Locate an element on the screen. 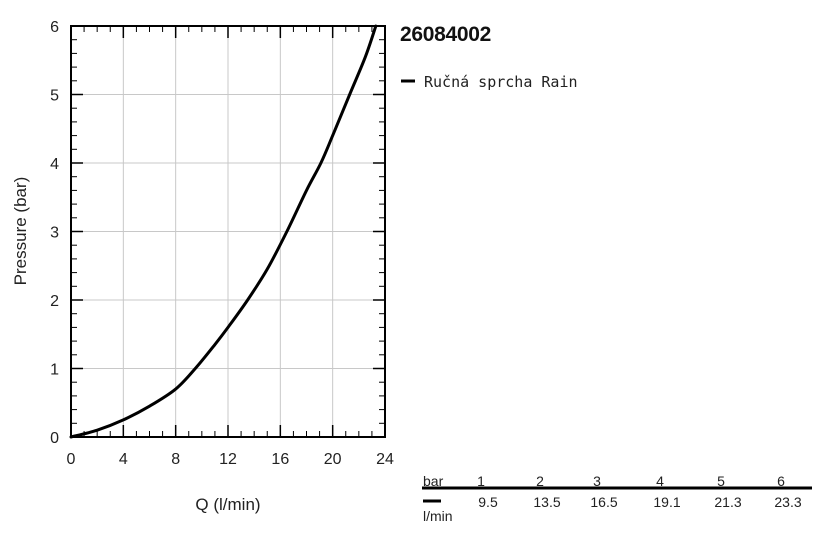 The height and width of the screenshot is (546, 836). product-code: 26084002 is located at coordinates (445, 34).